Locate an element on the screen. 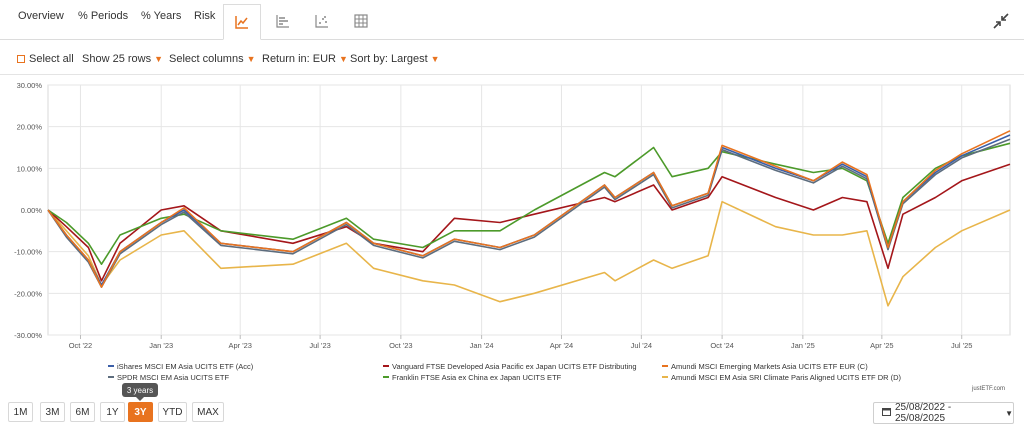  legend-item: iShares MSCI EM Asia UCITS ETF (Acc) is located at coordinates (180, 366).